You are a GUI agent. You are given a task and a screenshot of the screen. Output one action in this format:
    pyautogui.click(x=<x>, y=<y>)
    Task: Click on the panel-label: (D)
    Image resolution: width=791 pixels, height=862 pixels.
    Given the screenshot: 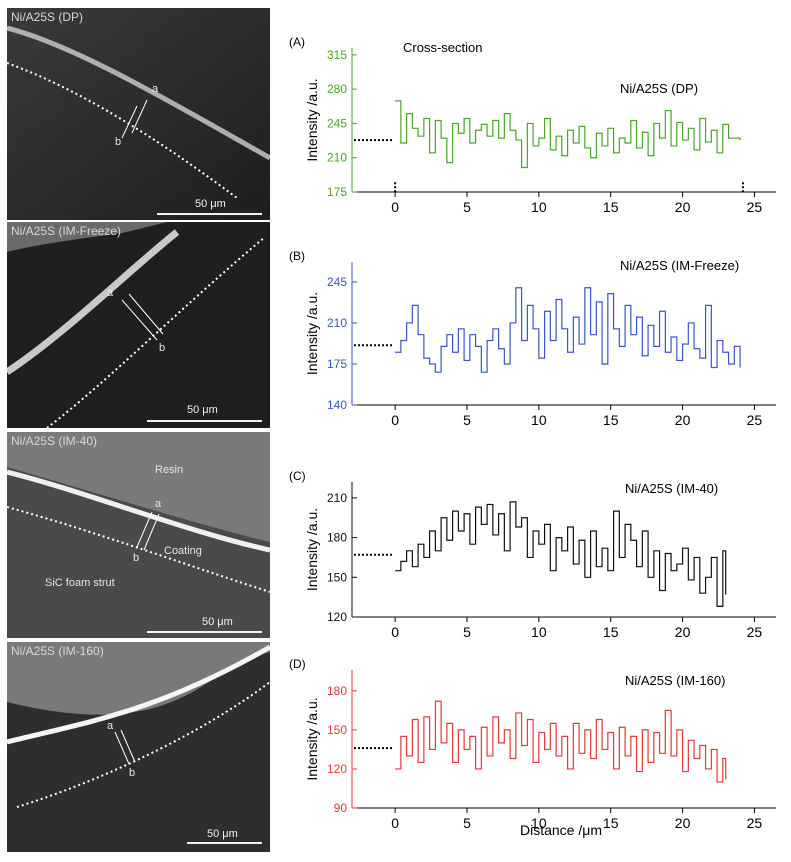 What is the action you would take?
    pyautogui.click(x=297, y=664)
    